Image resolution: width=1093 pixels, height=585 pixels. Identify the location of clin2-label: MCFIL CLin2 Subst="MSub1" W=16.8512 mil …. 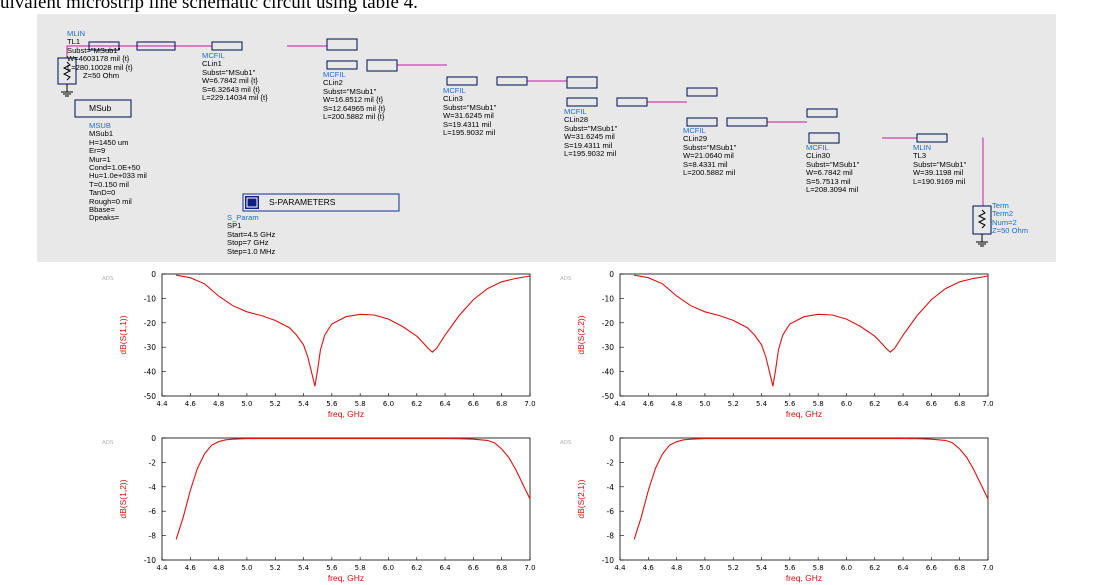
(354, 96).